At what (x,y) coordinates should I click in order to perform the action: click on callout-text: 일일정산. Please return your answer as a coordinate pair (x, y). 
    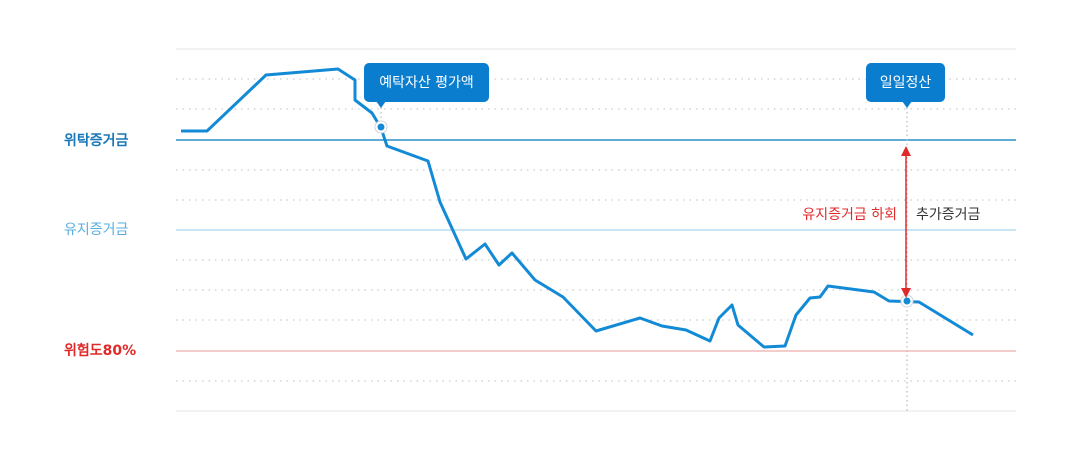
    Looking at the image, I should click on (906, 83).